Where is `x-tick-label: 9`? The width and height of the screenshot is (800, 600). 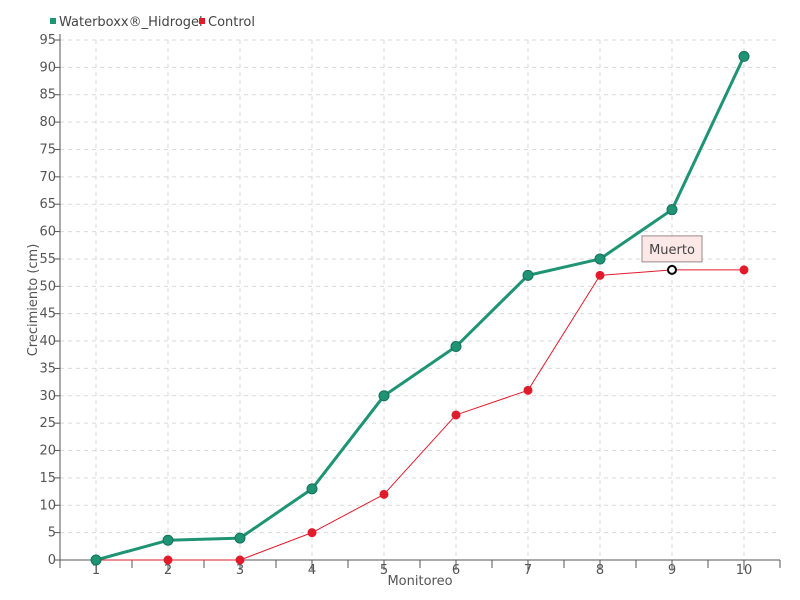
x-tick-label: 9 is located at coordinates (672, 570).